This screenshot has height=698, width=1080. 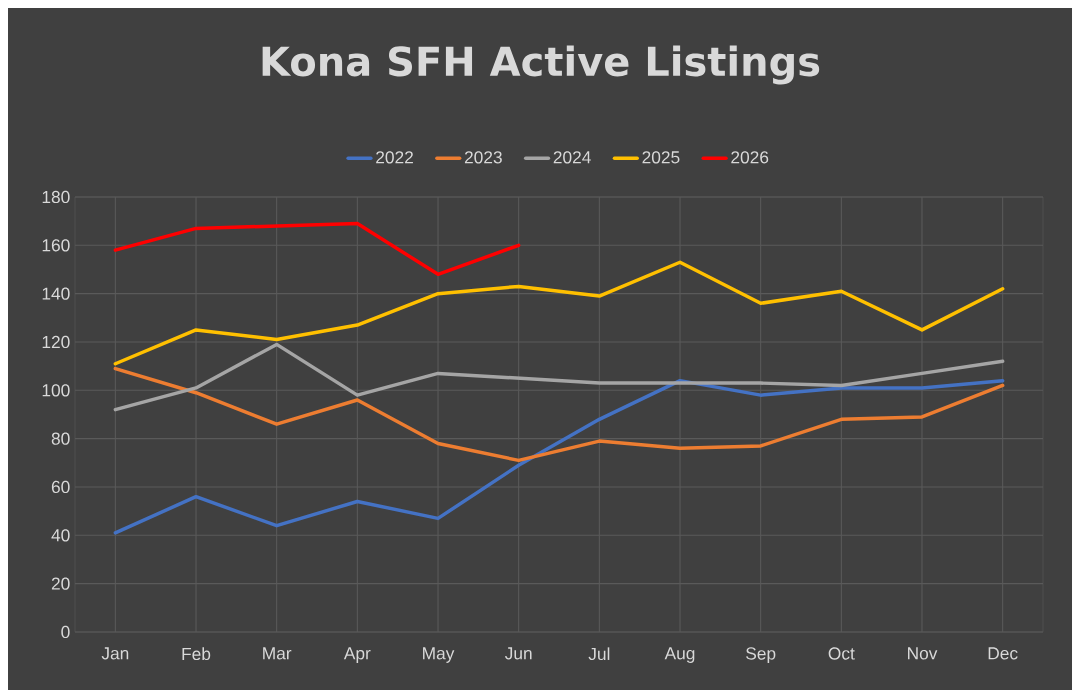 I want to click on y-tick-label: 60, so click(x=60, y=487).